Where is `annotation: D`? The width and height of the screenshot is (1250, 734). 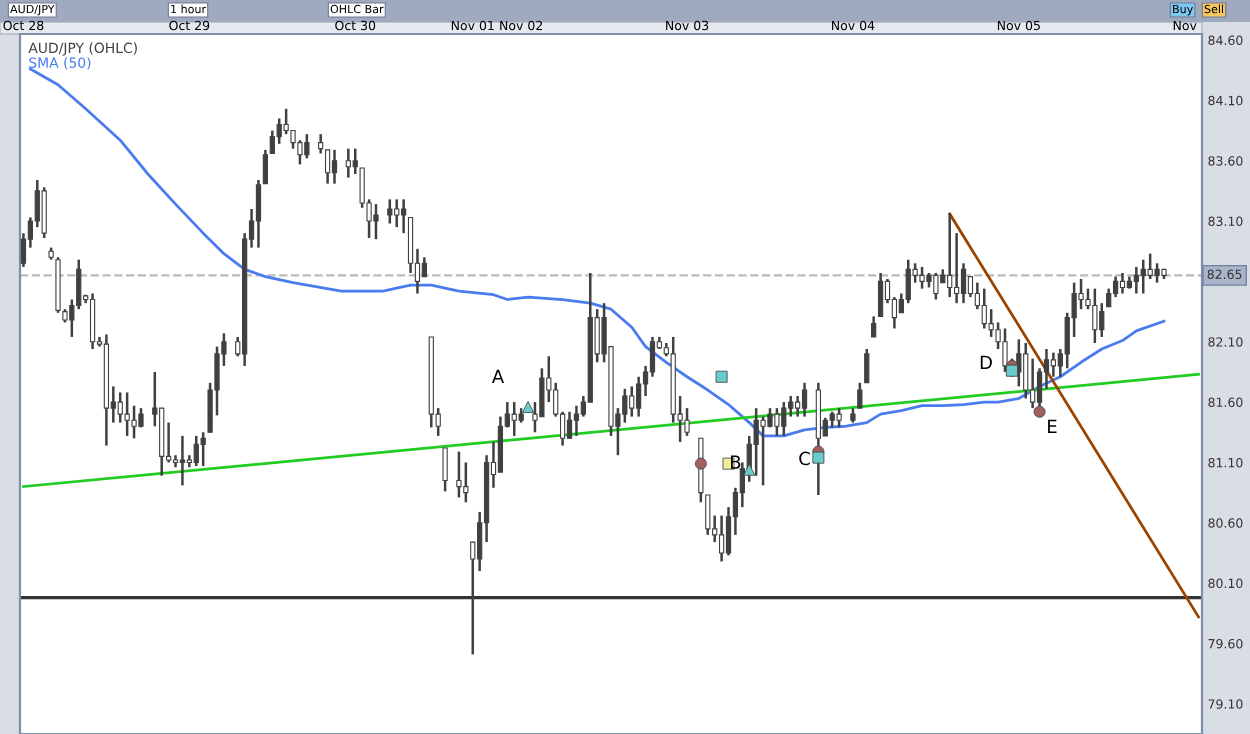
annotation: D is located at coordinates (986, 362).